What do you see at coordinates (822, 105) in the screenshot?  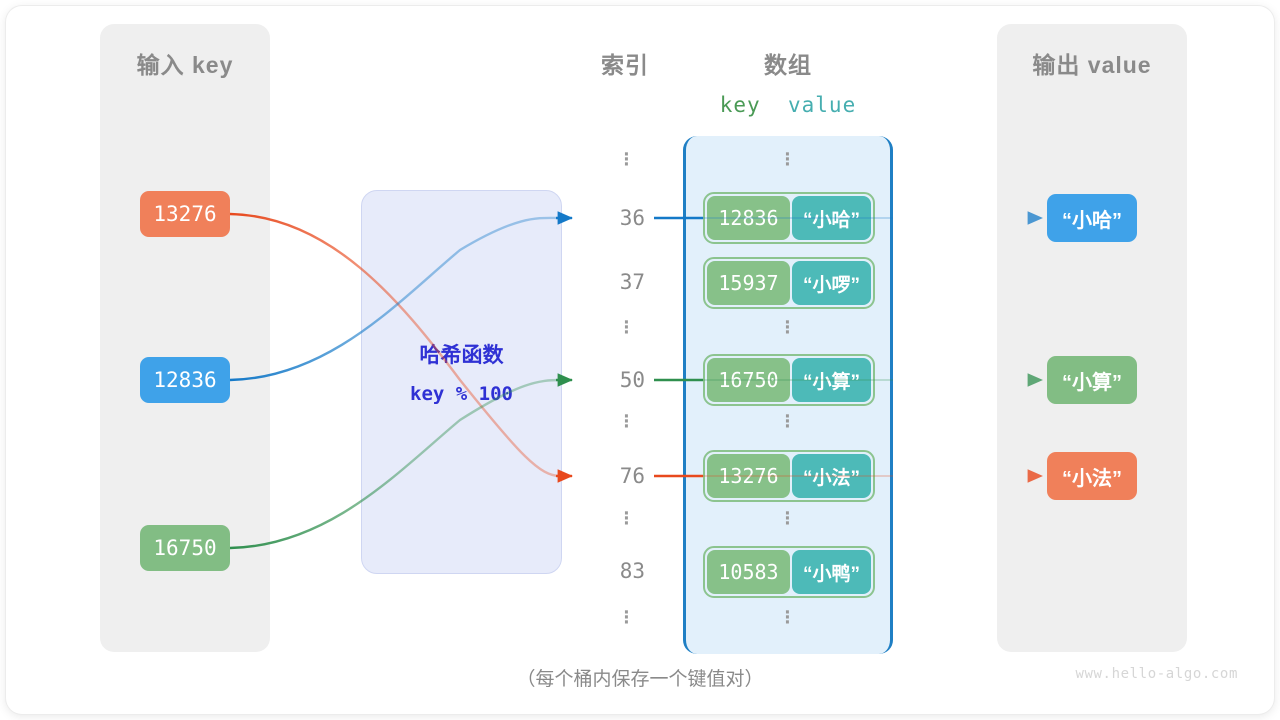 I see `array-header-value: value` at bounding box center [822, 105].